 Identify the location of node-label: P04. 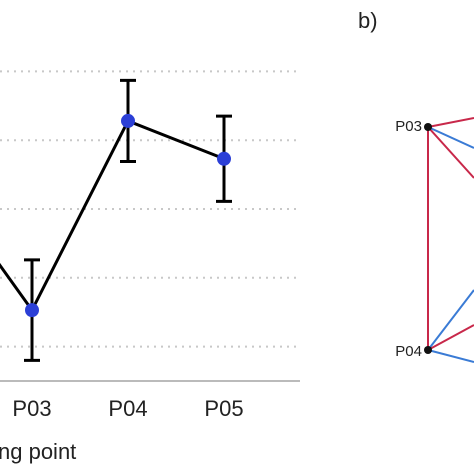
(408, 351).